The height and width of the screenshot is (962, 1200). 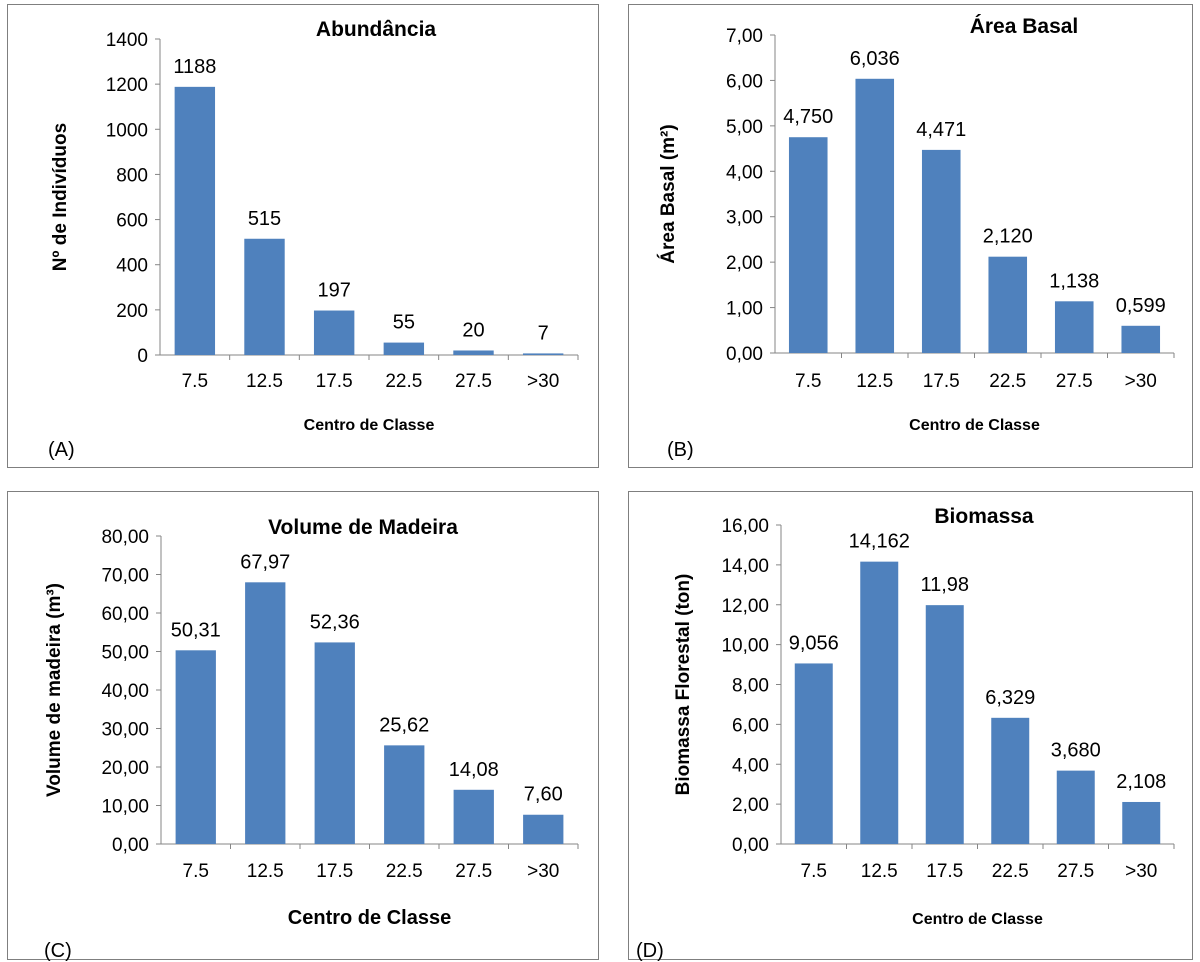 What do you see at coordinates (1010, 698) in the screenshot?
I see `data-label: 6,329` at bounding box center [1010, 698].